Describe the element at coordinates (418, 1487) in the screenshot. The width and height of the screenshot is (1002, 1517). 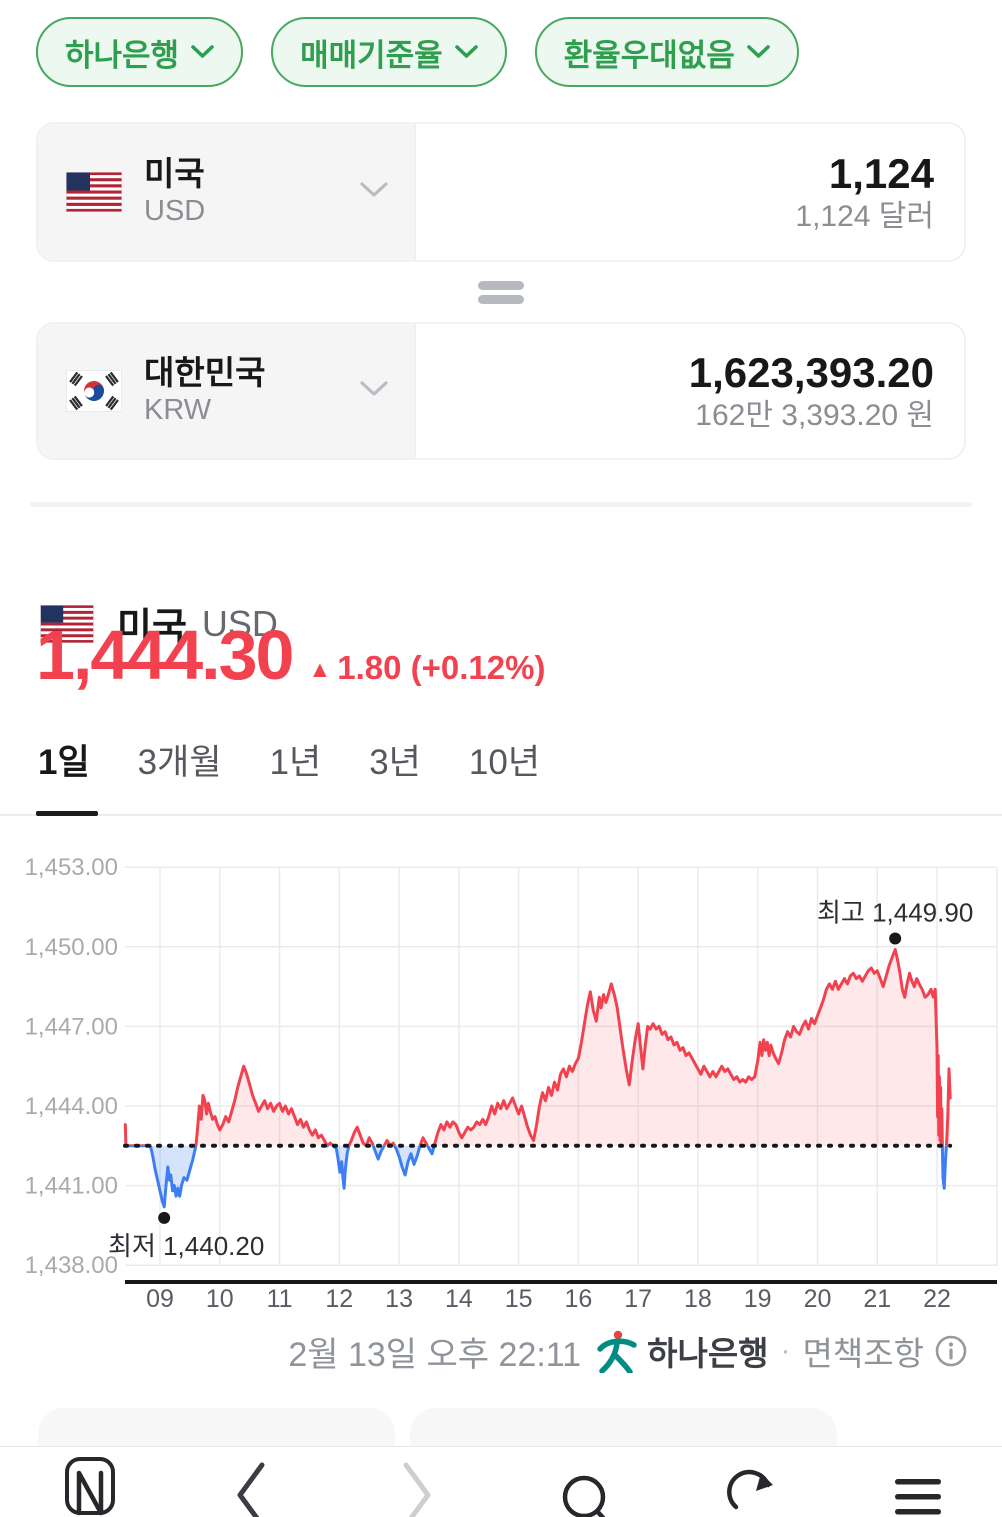
I see `forward-icon` at that location.